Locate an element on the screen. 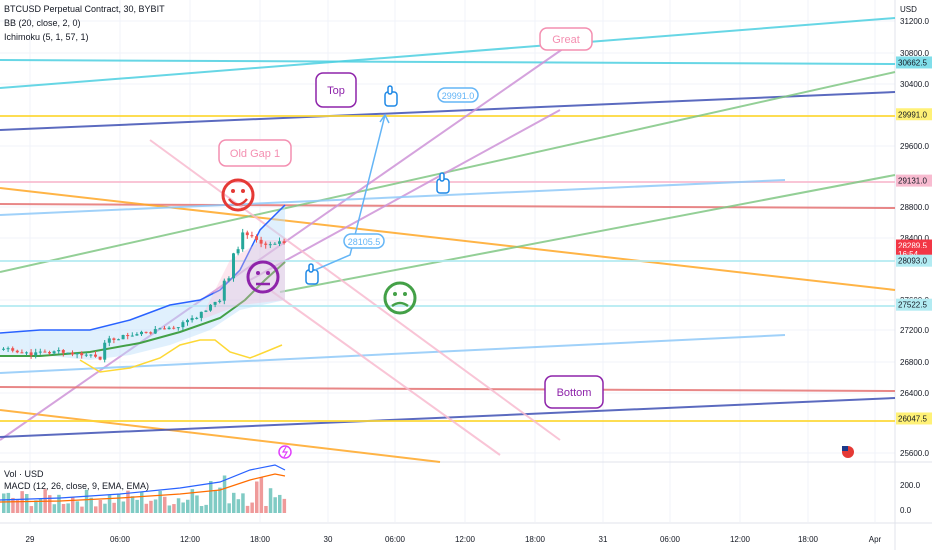 Image resolution: width=932 pixels, height=550 pixels. bb-legend: BB (20, close, 2, 0) is located at coordinates (42, 23).